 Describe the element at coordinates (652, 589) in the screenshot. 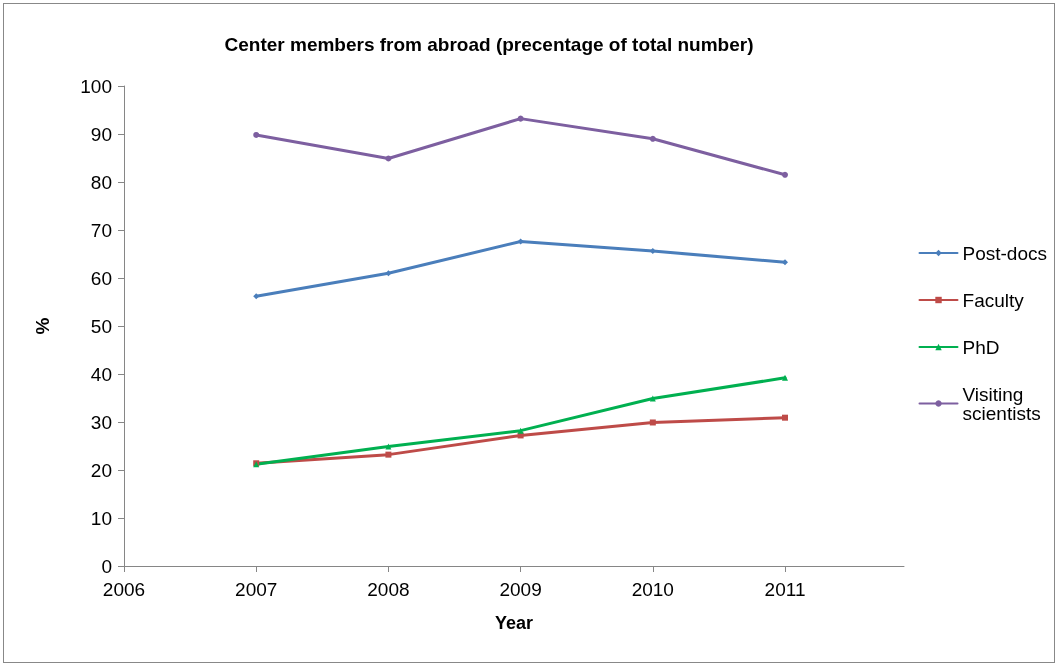

I see `x-tick-label: 2010` at that location.